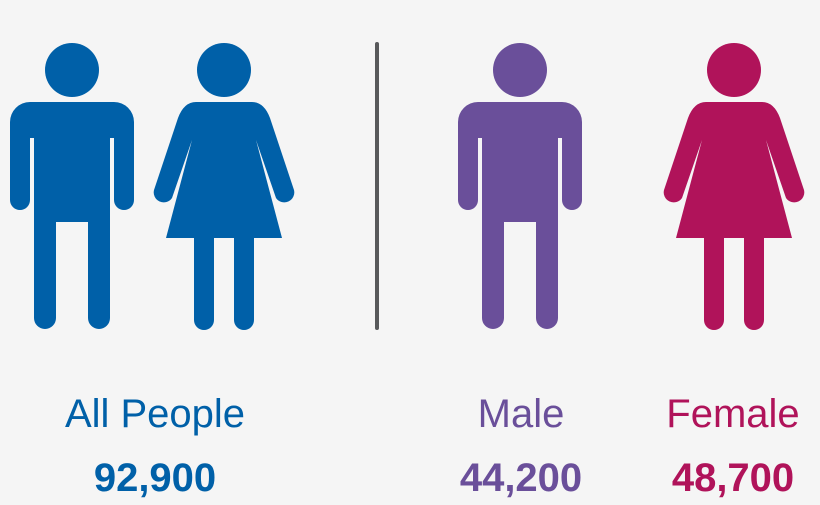  I want to click on male-group: Male 44,200, so click(521, 446).